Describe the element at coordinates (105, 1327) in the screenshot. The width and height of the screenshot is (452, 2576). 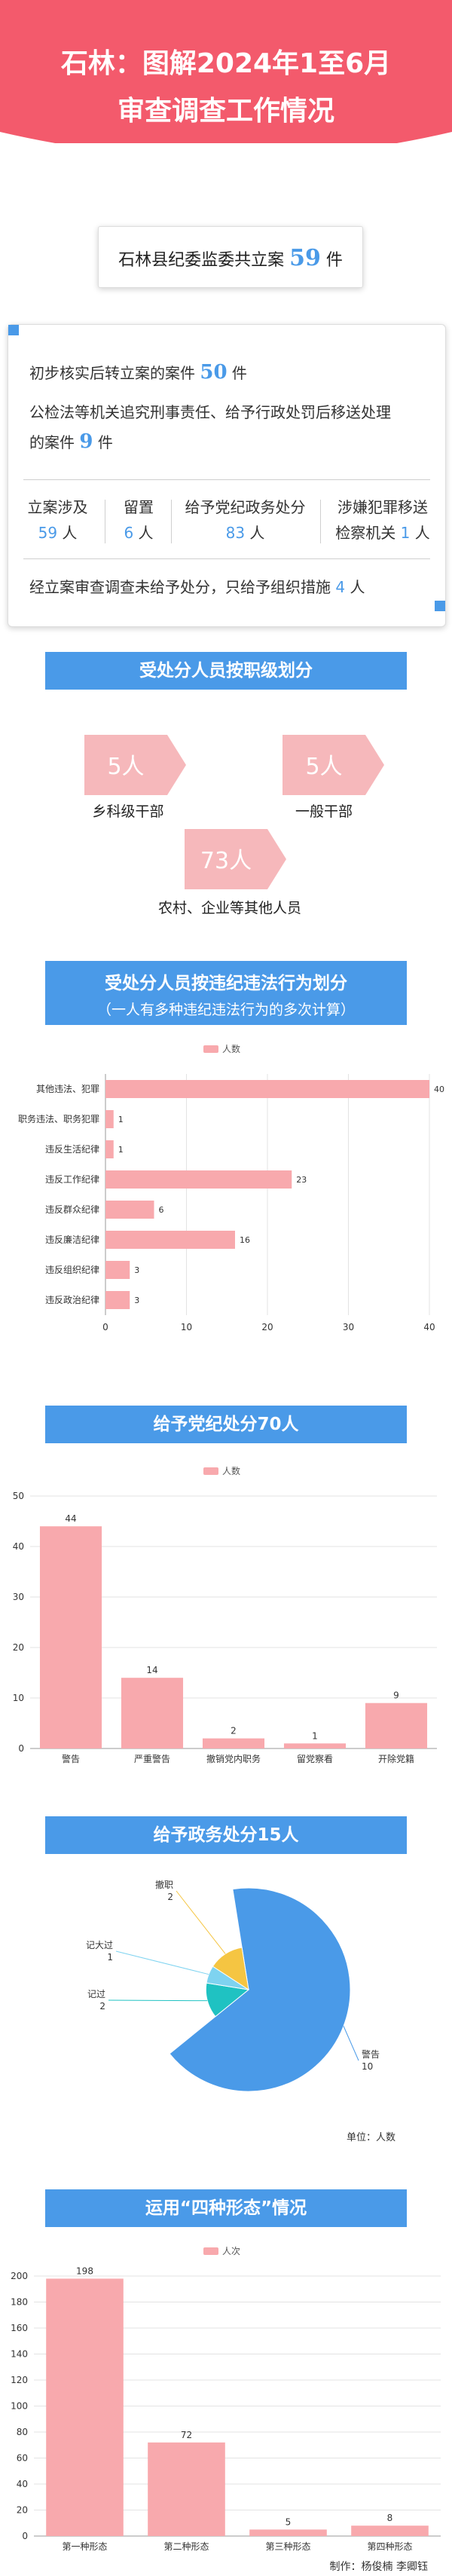
I see `x-tick-label: 0` at that location.